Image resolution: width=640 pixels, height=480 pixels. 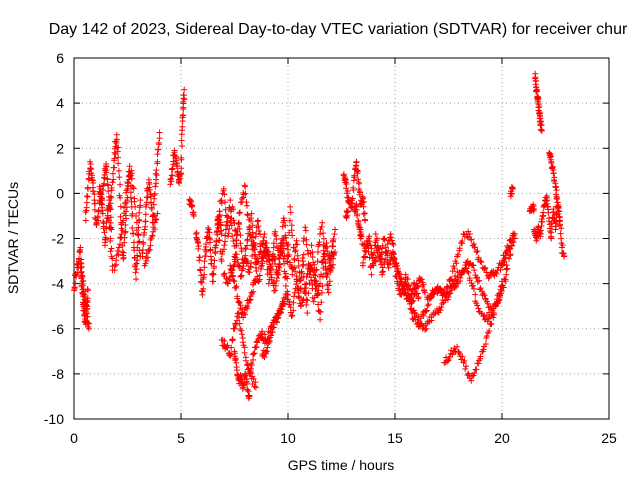 I want to click on y-tick-label: 4, so click(x=60, y=103).